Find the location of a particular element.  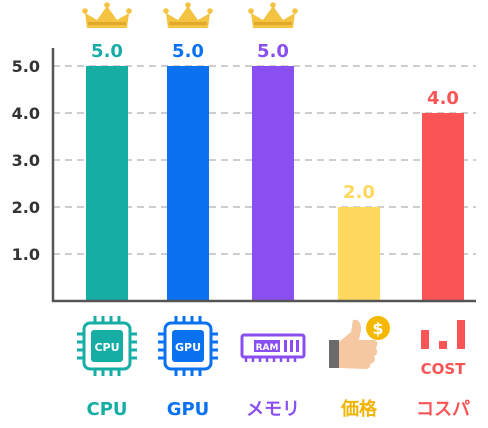

cpu-icon: CPU is located at coordinates (107, 346).